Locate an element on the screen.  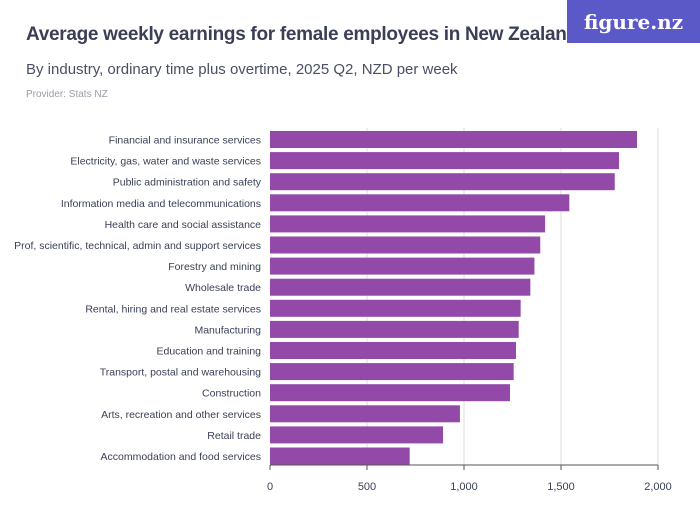
category-label: Manufacturing is located at coordinates (227, 330).